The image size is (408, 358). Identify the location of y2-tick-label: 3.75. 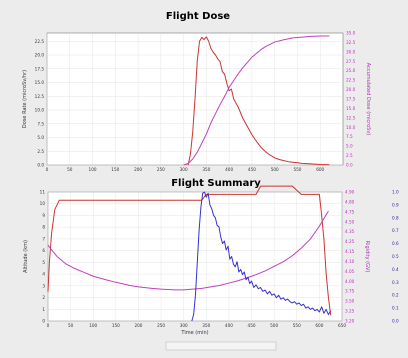
(350, 291).